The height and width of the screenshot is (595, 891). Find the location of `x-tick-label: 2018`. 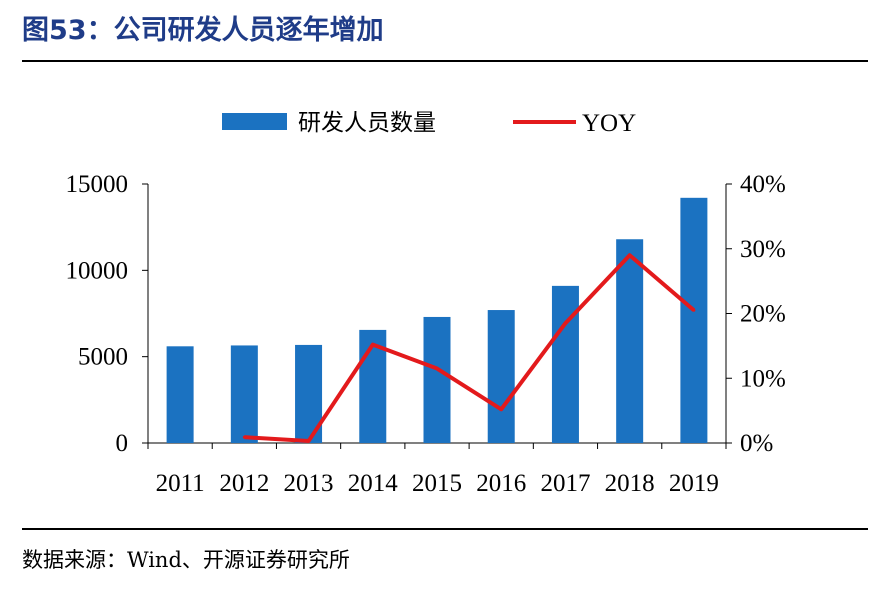

x-tick-label: 2018 is located at coordinates (630, 483).